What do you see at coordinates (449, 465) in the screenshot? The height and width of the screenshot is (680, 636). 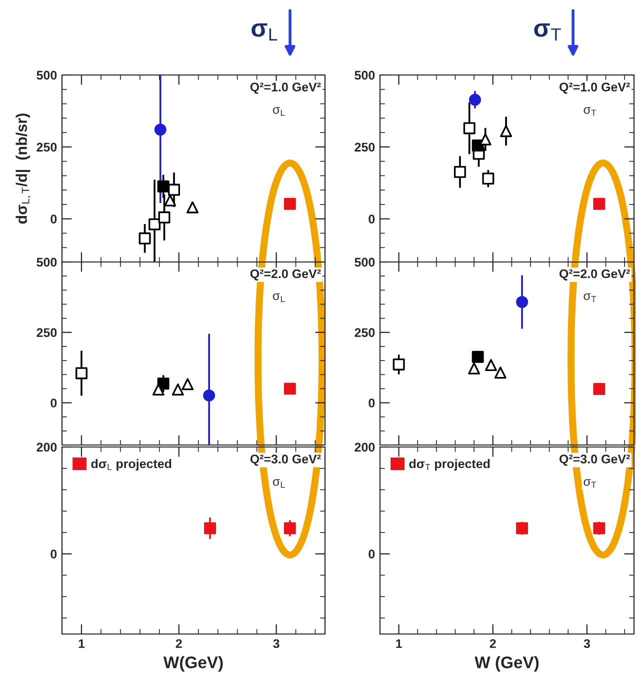 I see `legend-label: dσ$_{T}$ projected` at bounding box center [449, 465].